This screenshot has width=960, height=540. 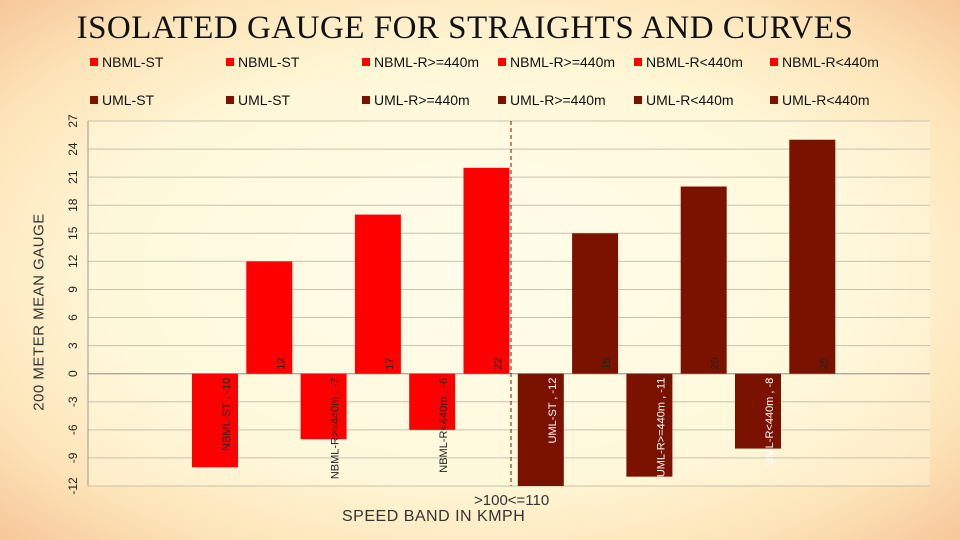 What do you see at coordinates (390, 363) in the screenshot?
I see `data-label: 17` at bounding box center [390, 363].